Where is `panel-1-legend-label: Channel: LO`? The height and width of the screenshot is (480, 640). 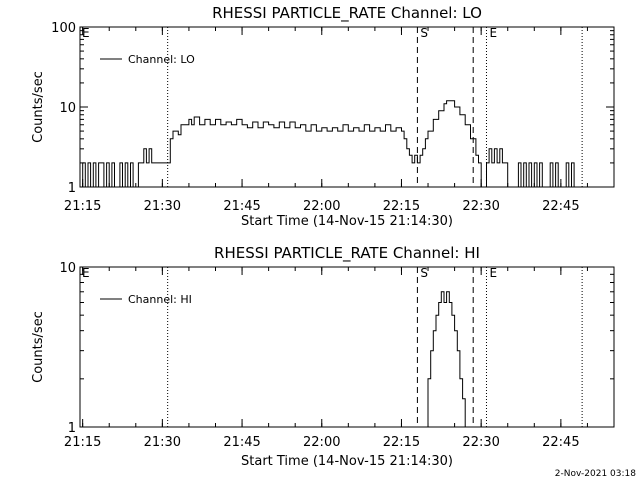
panel-1-legend-label: Channel: LO is located at coordinates (161, 59).